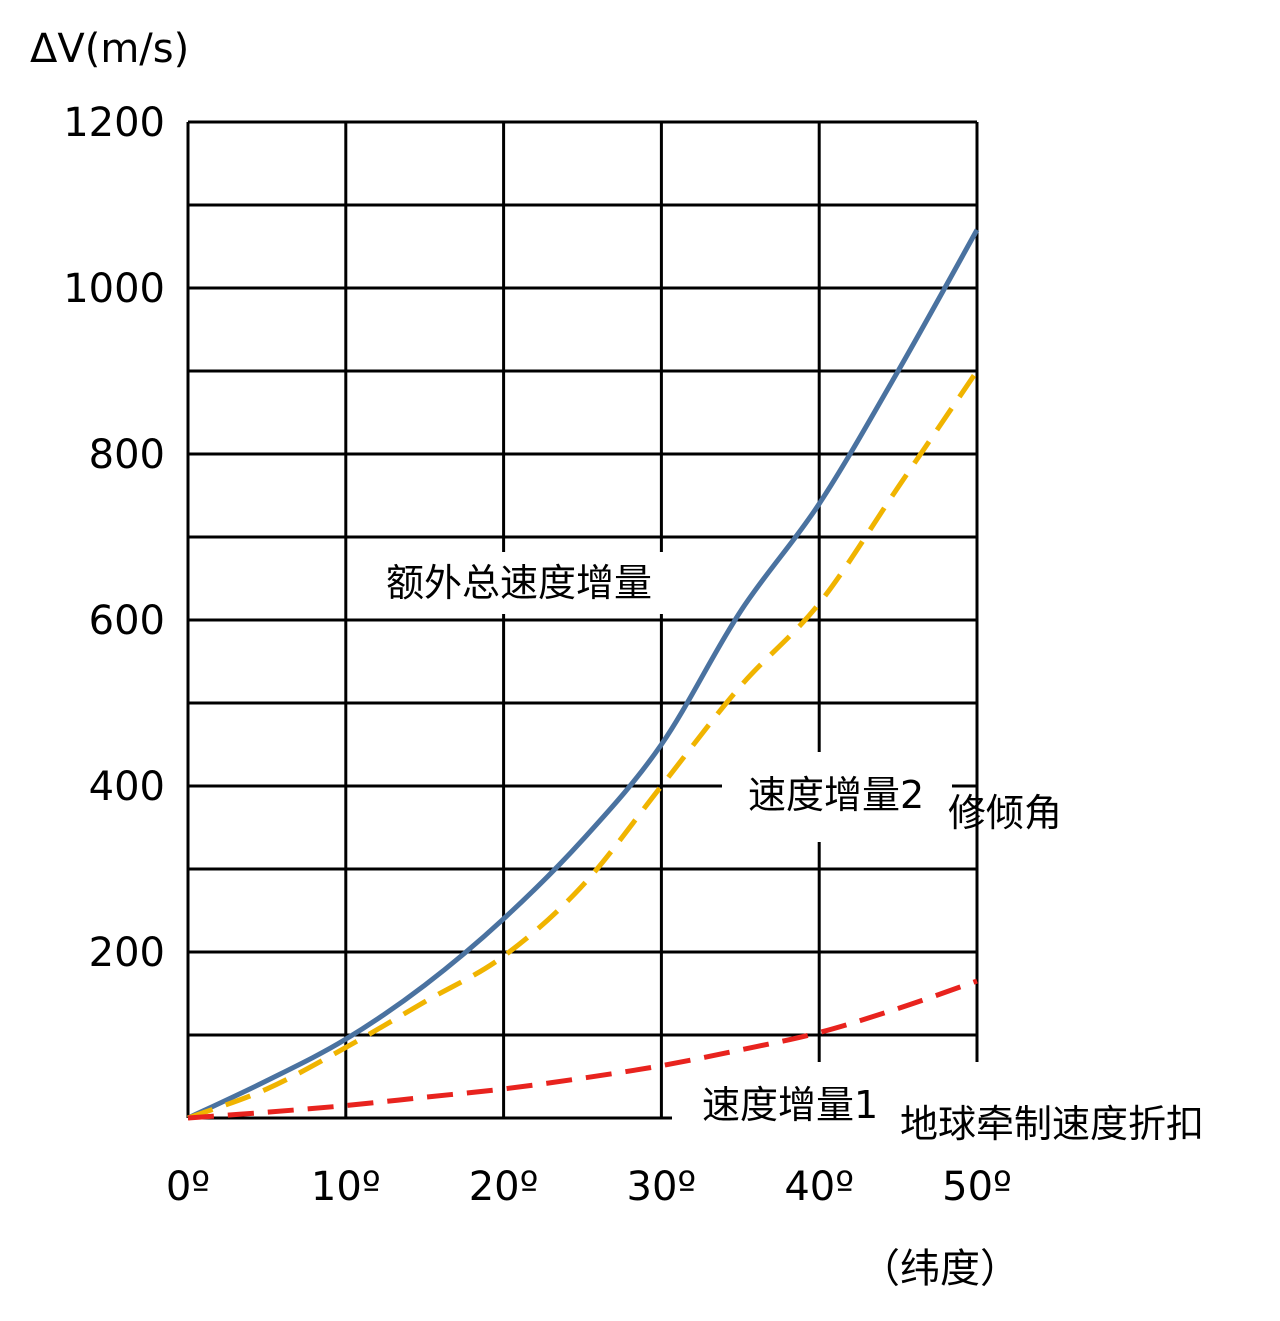 This screenshot has height=1321, width=1280. What do you see at coordinates (114, 538) in the screenshot?
I see `y-tick-labels: 200 400 600 800 1000 1200` at bounding box center [114, 538].